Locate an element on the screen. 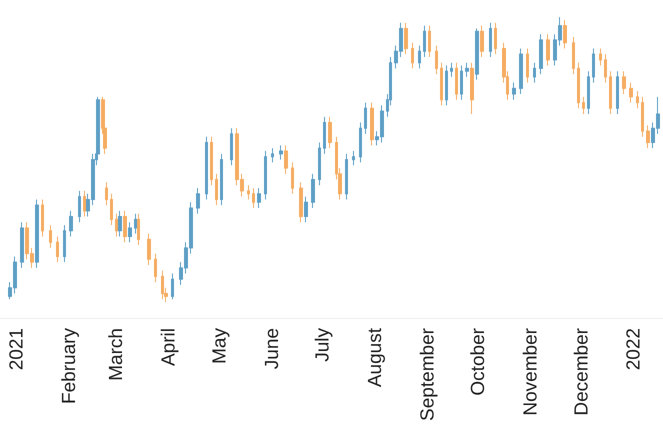  x-tick-label: March is located at coordinates (117, 354).